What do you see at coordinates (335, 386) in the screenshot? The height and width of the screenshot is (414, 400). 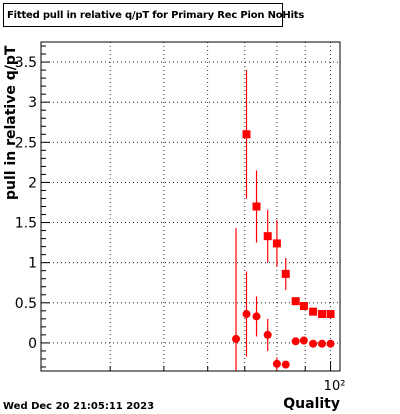 I see `x-tick-label: 10²` at bounding box center [335, 386].